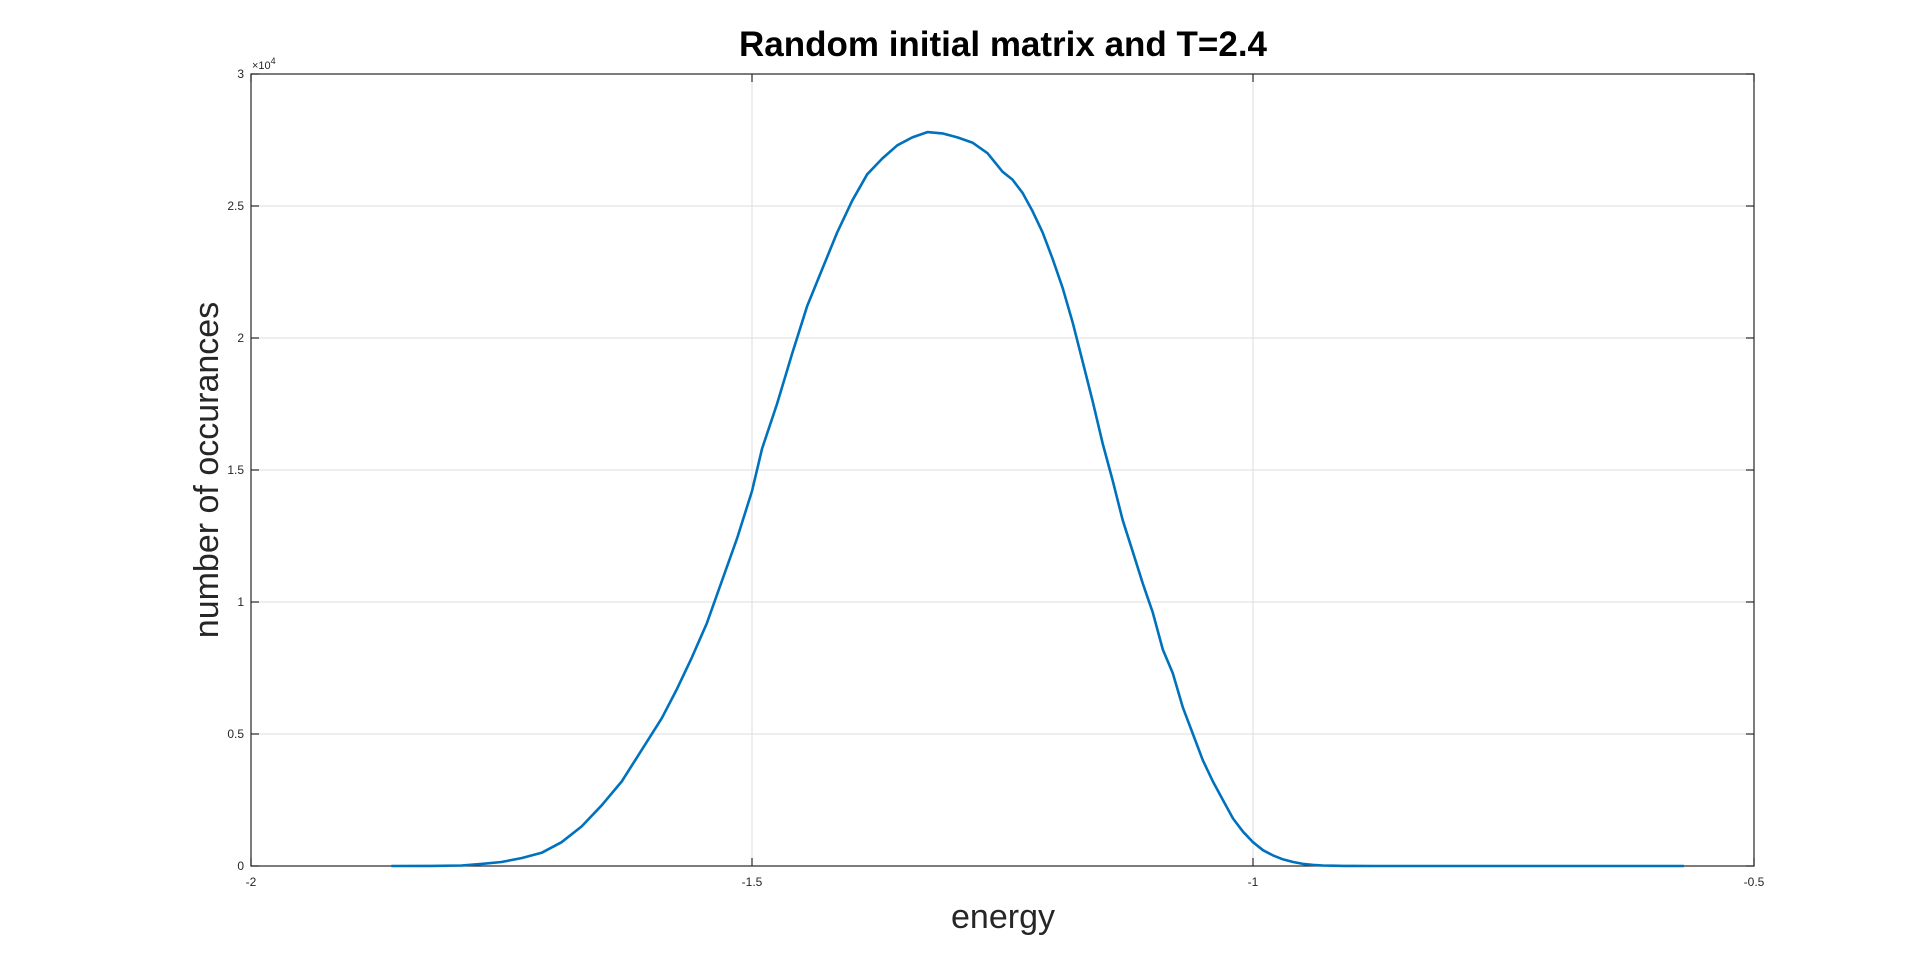 The height and width of the screenshot is (963, 1920). I want to click on x-tick-label: -2, so click(251, 882).